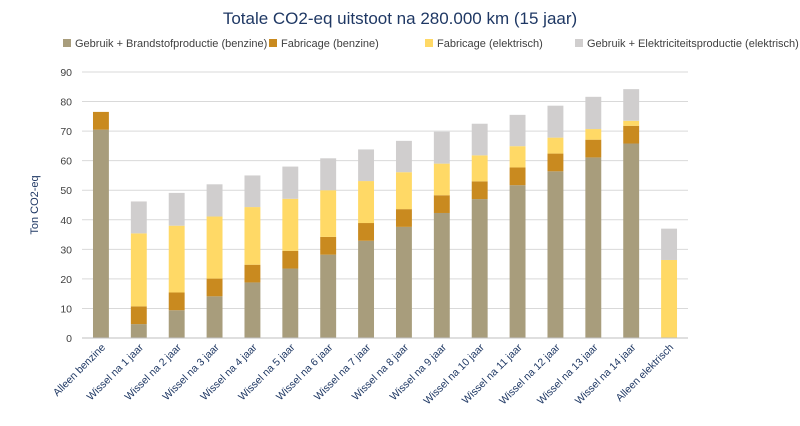  I want to click on legend-label: Fabricage (elektrisch), so click(490, 44).